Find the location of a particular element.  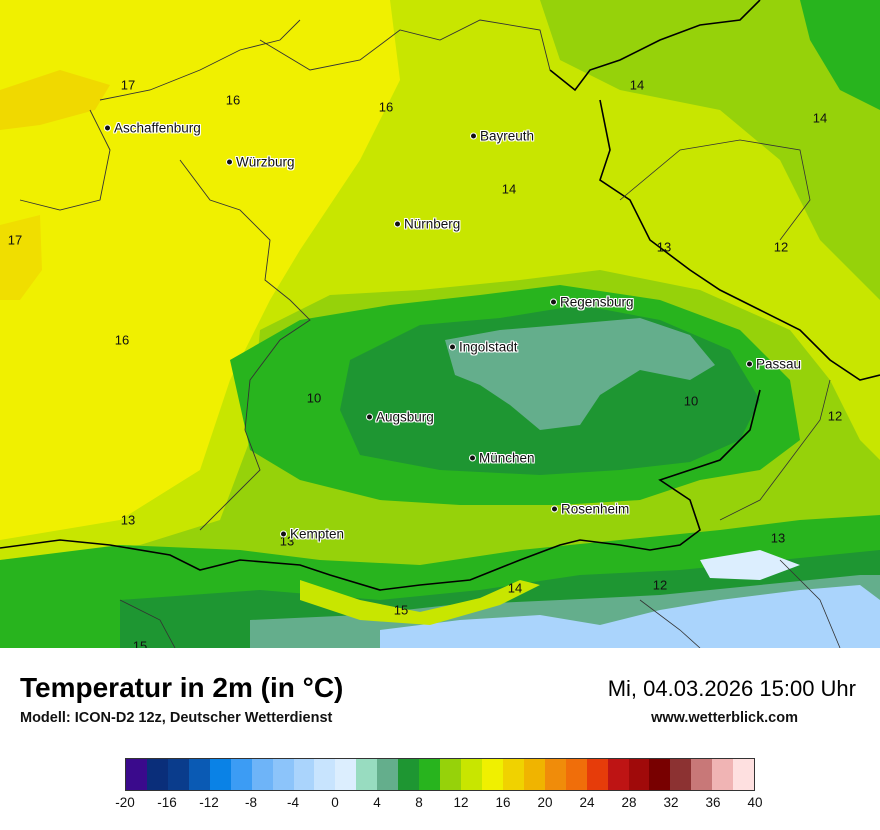

map-title: Temperatur in 2m (in °C) is located at coordinates (182, 687).